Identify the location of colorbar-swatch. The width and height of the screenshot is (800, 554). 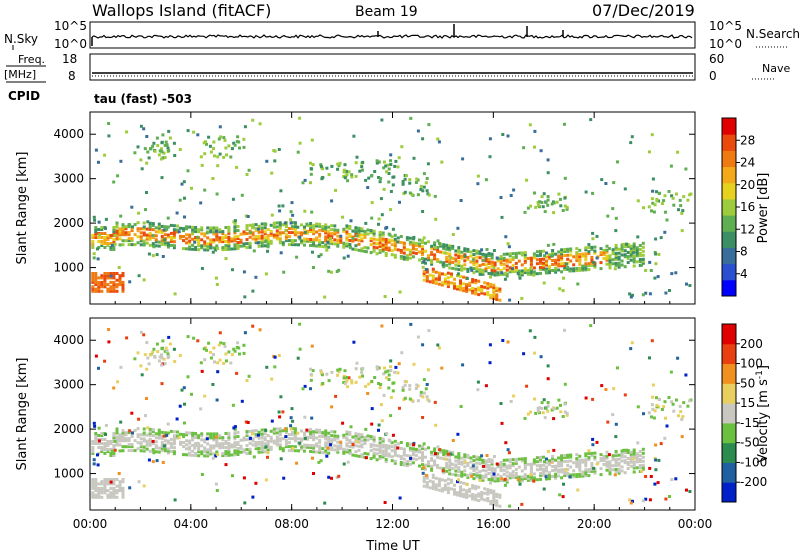
(729, 413).